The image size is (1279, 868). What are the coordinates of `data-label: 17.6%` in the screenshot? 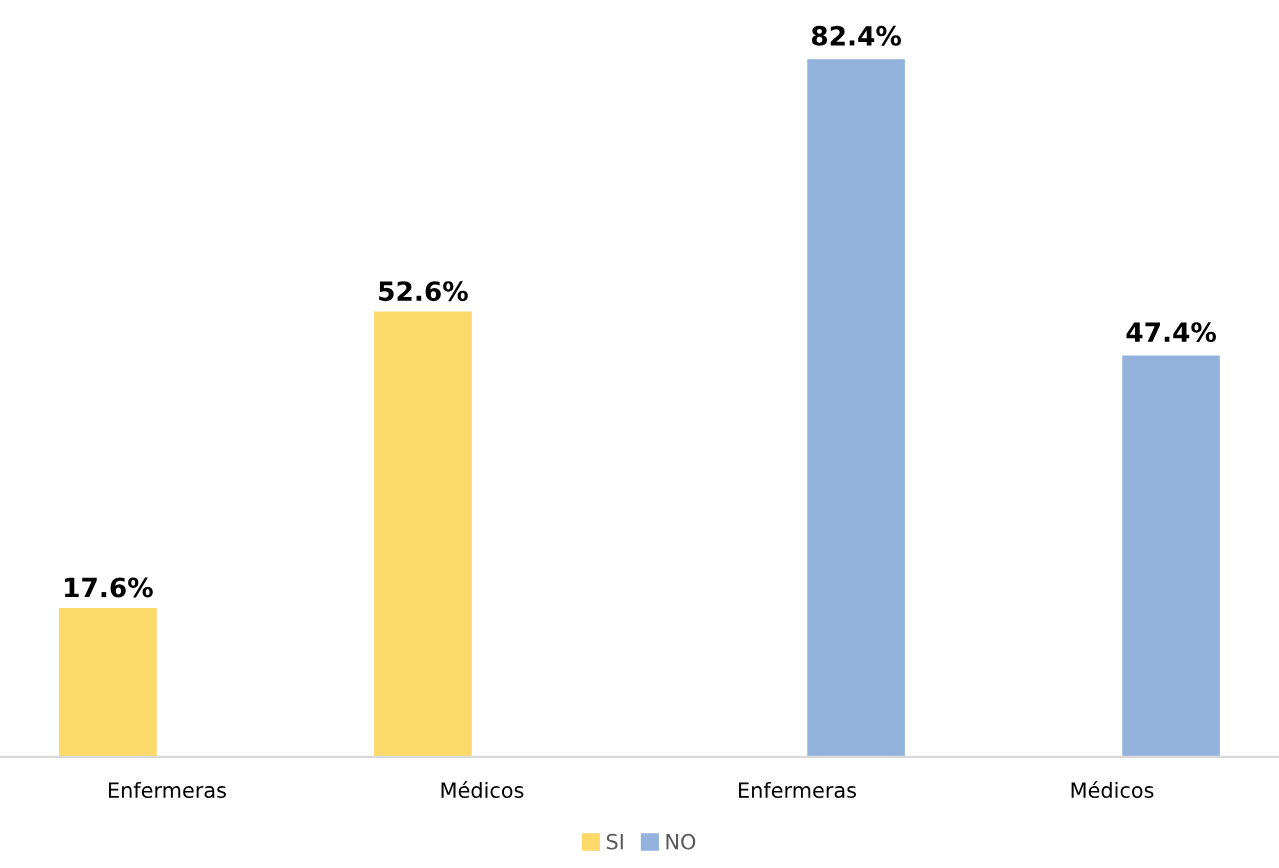 It's located at (109, 587).